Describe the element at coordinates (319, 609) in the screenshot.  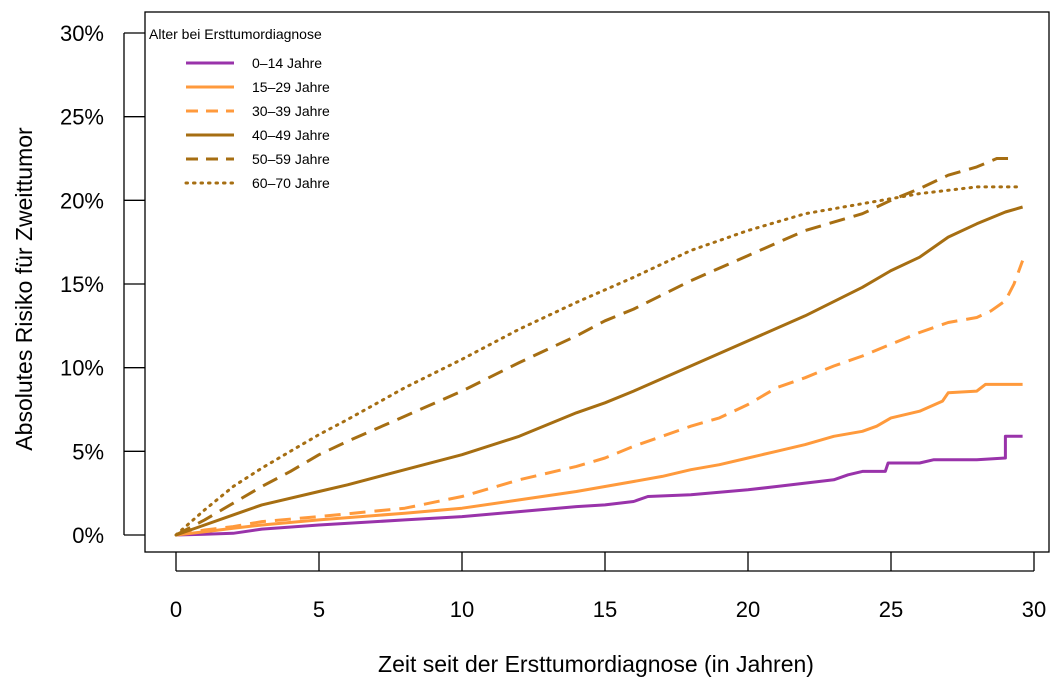
I see `x-tick-label: 5` at that location.